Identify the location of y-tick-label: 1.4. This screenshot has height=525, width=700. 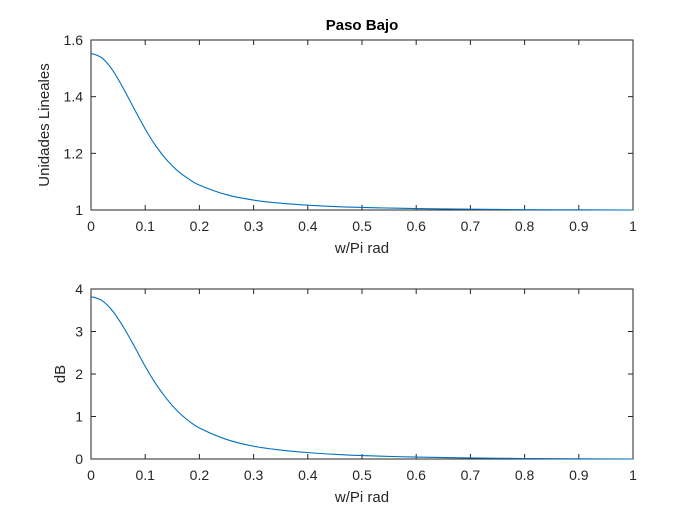
(74, 97).